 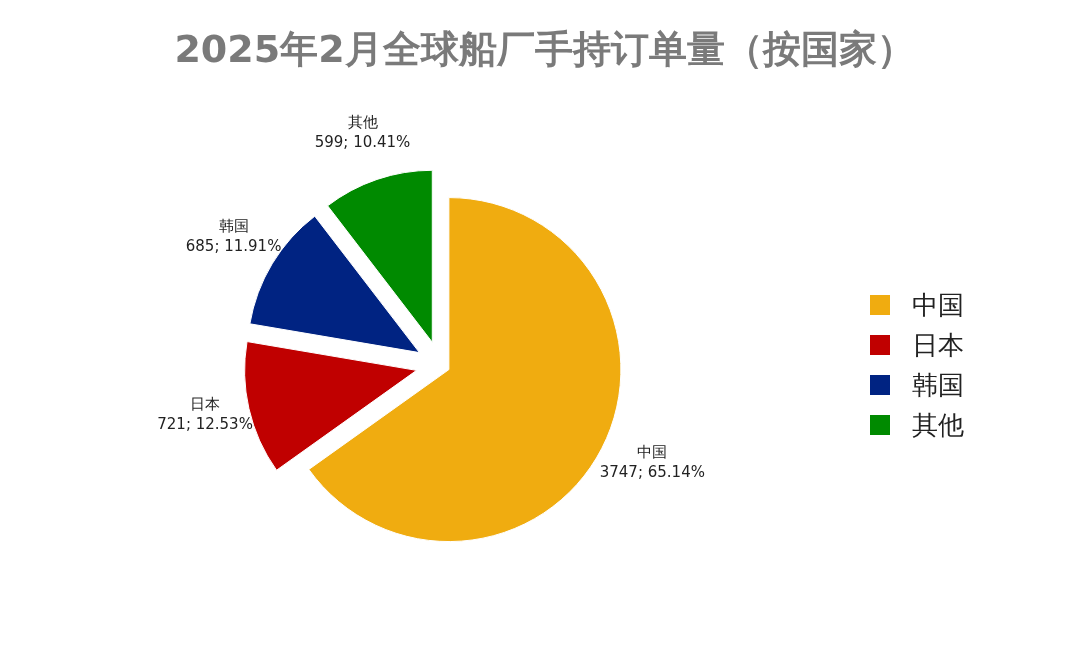 What do you see at coordinates (205, 403) in the screenshot?
I see `slice-label: 日本` at bounding box center [205, 403].